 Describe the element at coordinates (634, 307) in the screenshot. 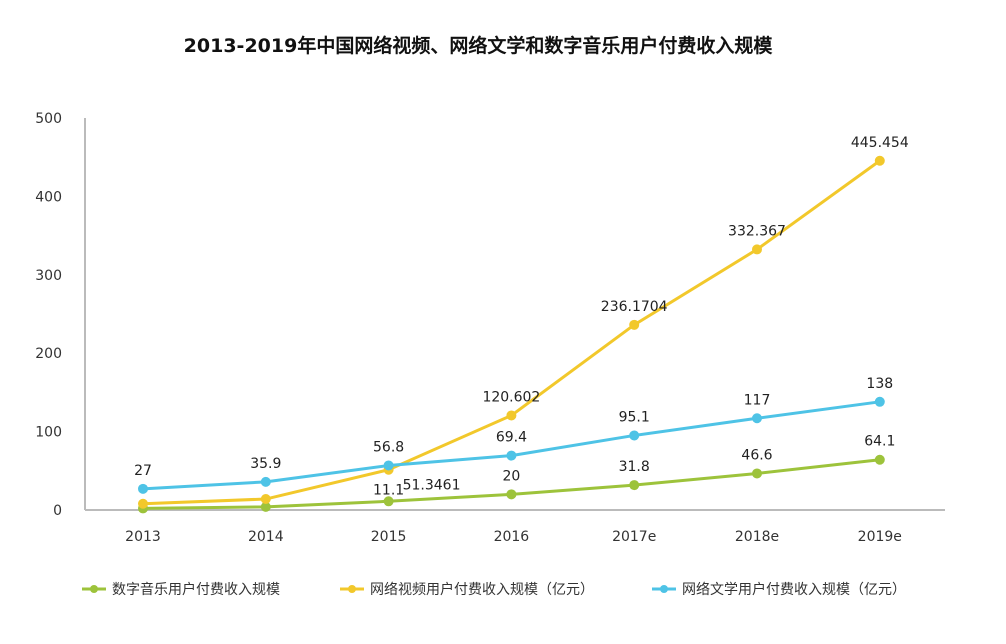

I see `data-label: 236.1704` at that location.